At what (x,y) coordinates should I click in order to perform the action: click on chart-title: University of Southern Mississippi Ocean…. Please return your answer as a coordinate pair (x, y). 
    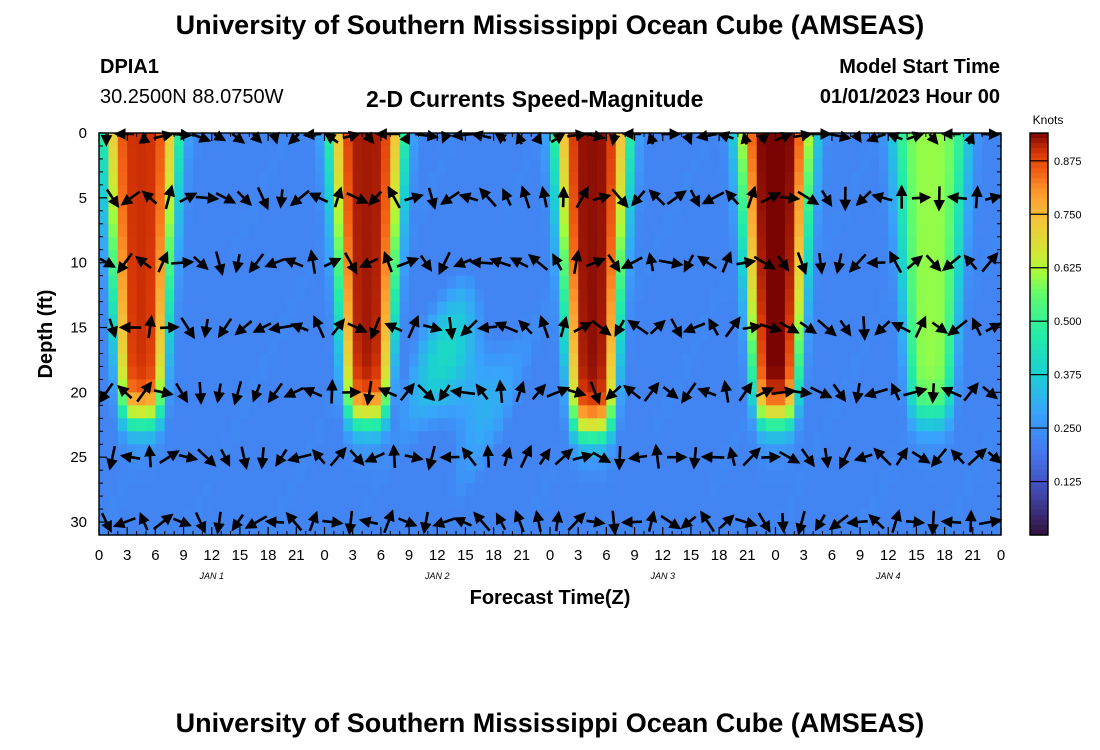
    Looking at the image, I should click on (550, 25).